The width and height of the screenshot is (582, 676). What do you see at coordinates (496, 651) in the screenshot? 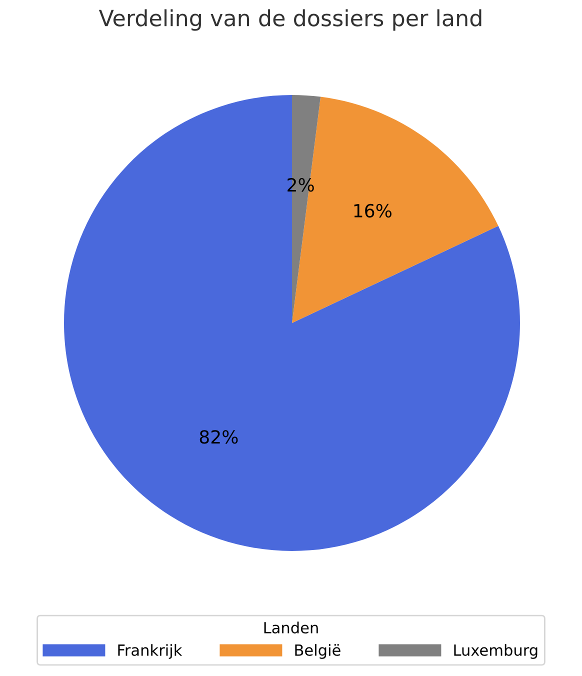
I see `legend-label: Luxemburg` at bounding box center [496, 651].